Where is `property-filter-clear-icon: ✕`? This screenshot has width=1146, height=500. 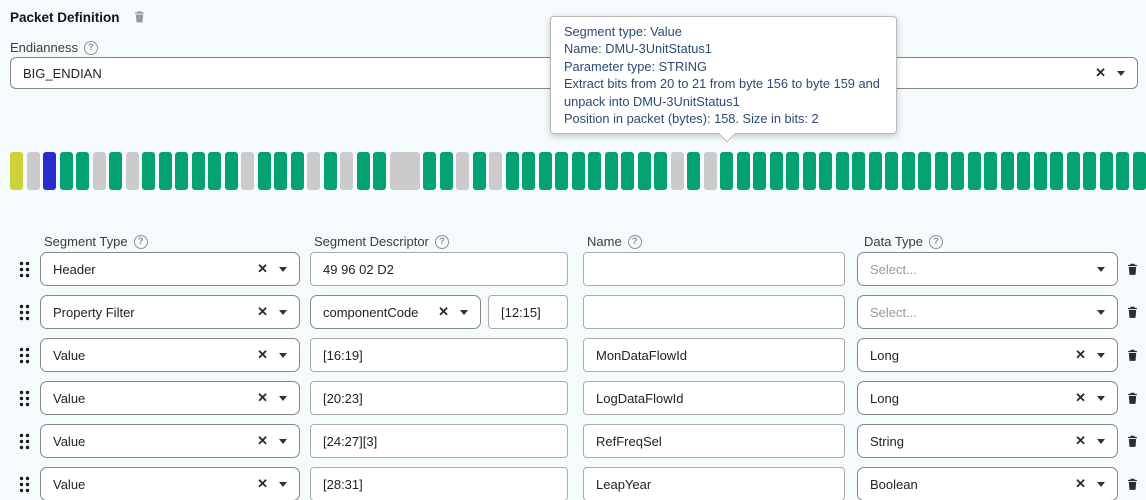
property-filter-clear-icon: ✕ is located at coordinates (443, 311).